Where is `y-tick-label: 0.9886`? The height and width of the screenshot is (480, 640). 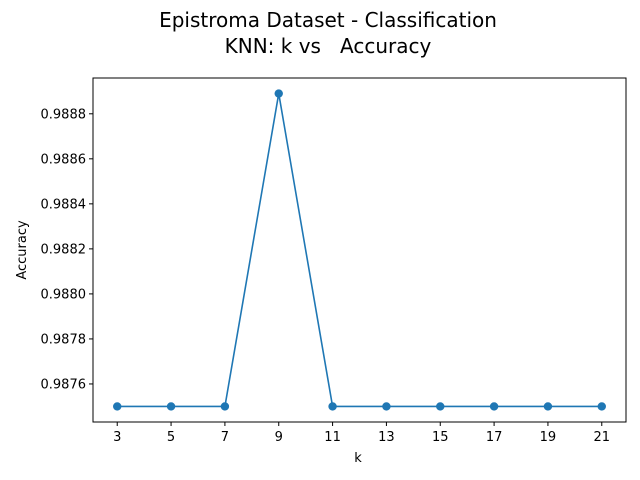
y-tick-label: 0.9886 is located at coordinates (64, 159).